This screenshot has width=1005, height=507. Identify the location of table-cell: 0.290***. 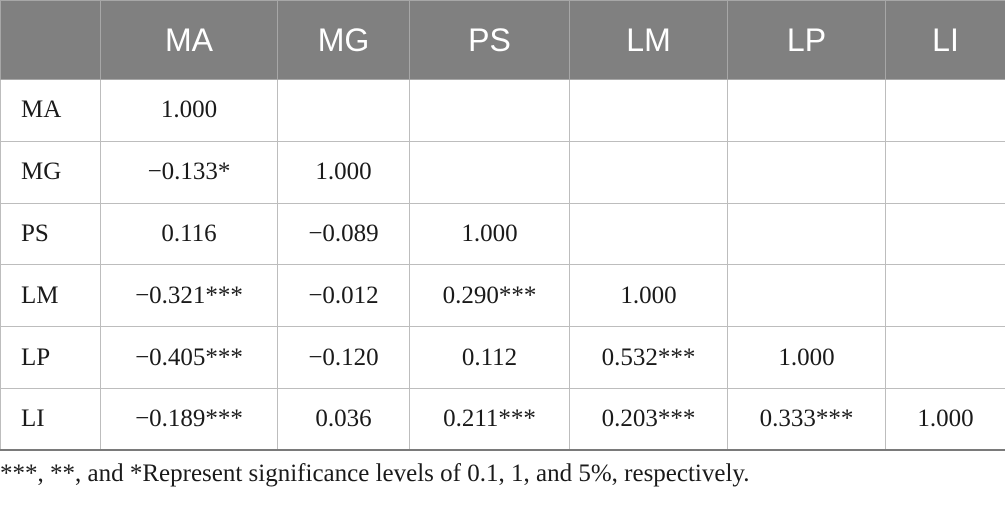
(489, 296).